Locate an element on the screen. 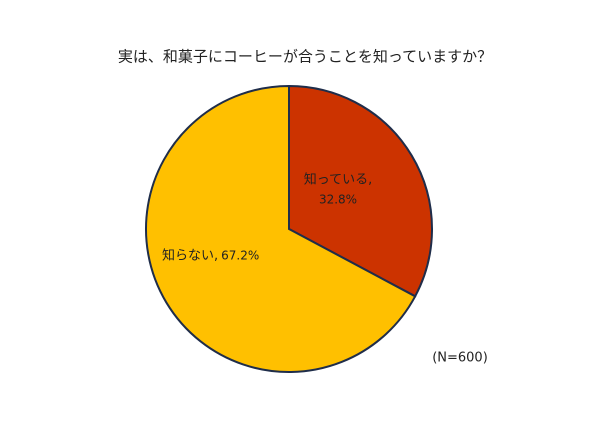 The height and width of the screenshot is (448, 615). pie-slice is located at coordinates (360, 191).